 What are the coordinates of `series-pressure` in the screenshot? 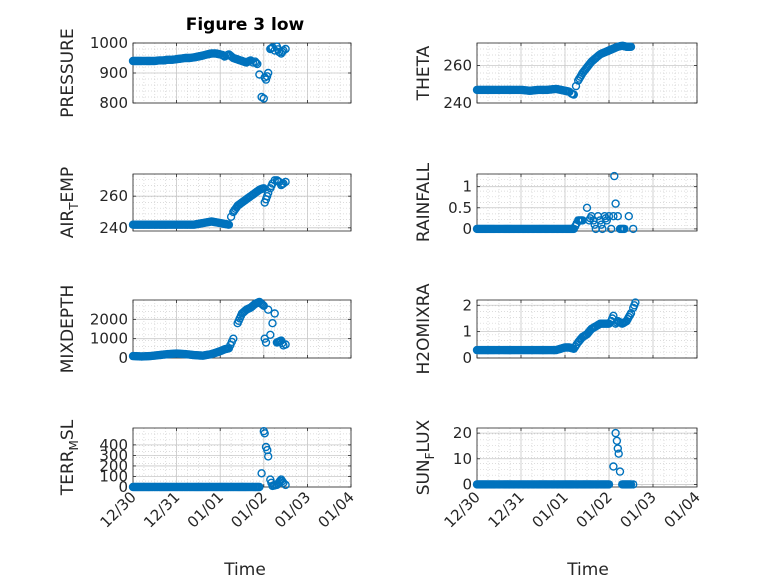 It's located at (209, 72).